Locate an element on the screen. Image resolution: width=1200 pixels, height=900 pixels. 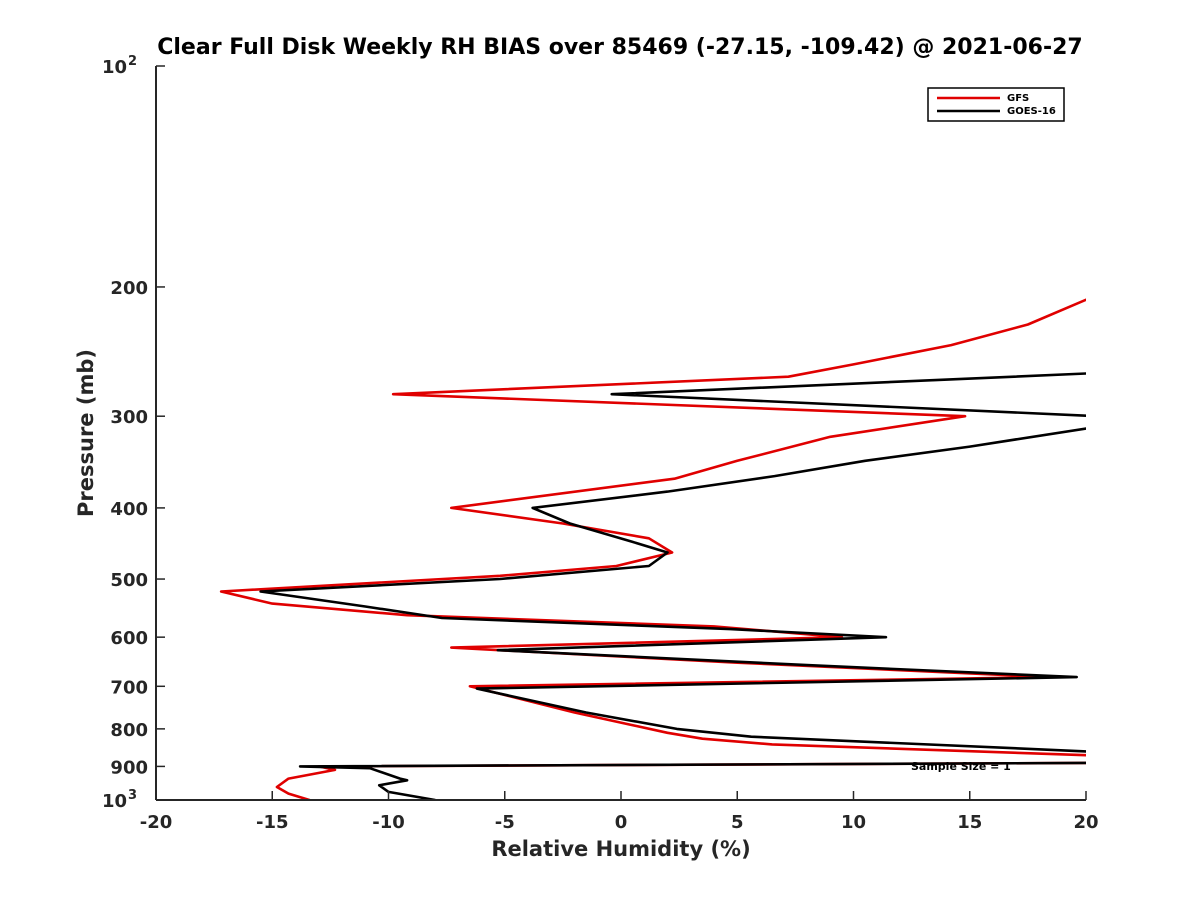
x-tick-label: 20 is located at coordinates (1085, 822).